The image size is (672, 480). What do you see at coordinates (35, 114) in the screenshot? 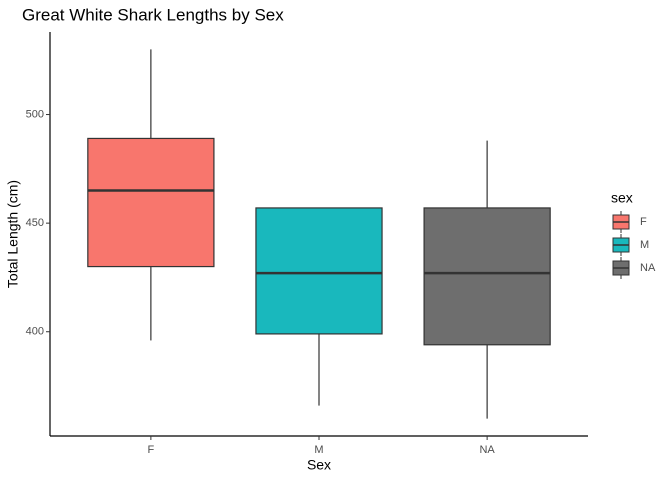
I see `y-tick-label: 500` at bounding box center [35, 114].